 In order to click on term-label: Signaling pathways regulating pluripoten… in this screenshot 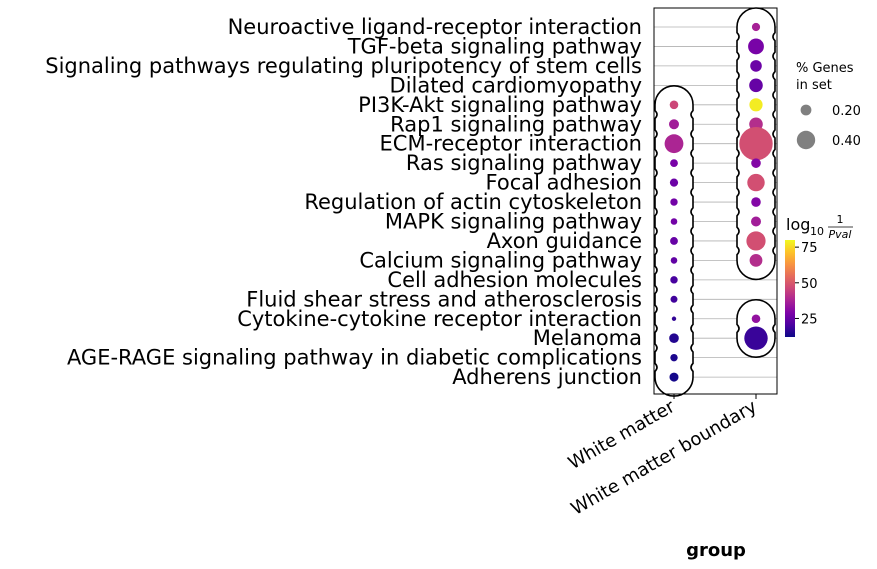, I will do `click(343, 66)`.